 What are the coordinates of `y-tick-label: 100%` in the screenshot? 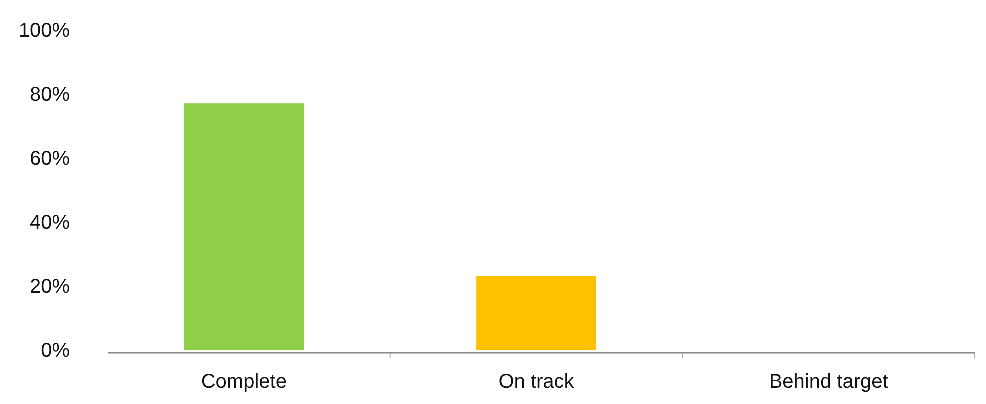 It's located at (44, 31).